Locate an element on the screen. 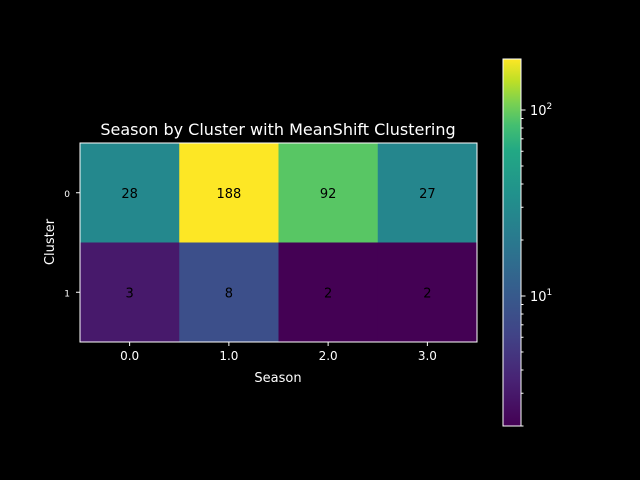 This screenshot has width=640, height=480. cell-value-label: 28 is located at coordinates (129, 194).